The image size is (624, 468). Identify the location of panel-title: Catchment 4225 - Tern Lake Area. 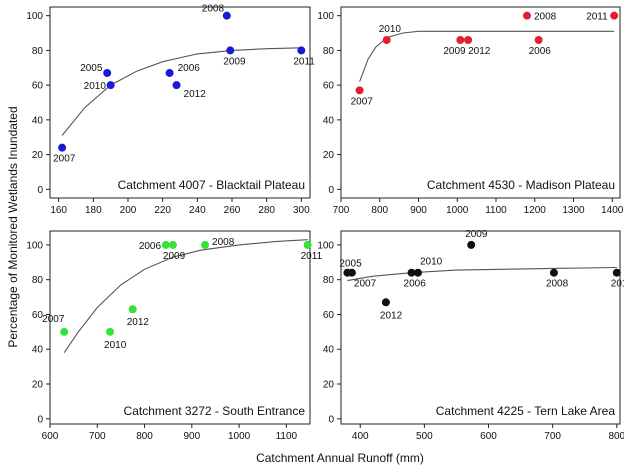
(526, 411).